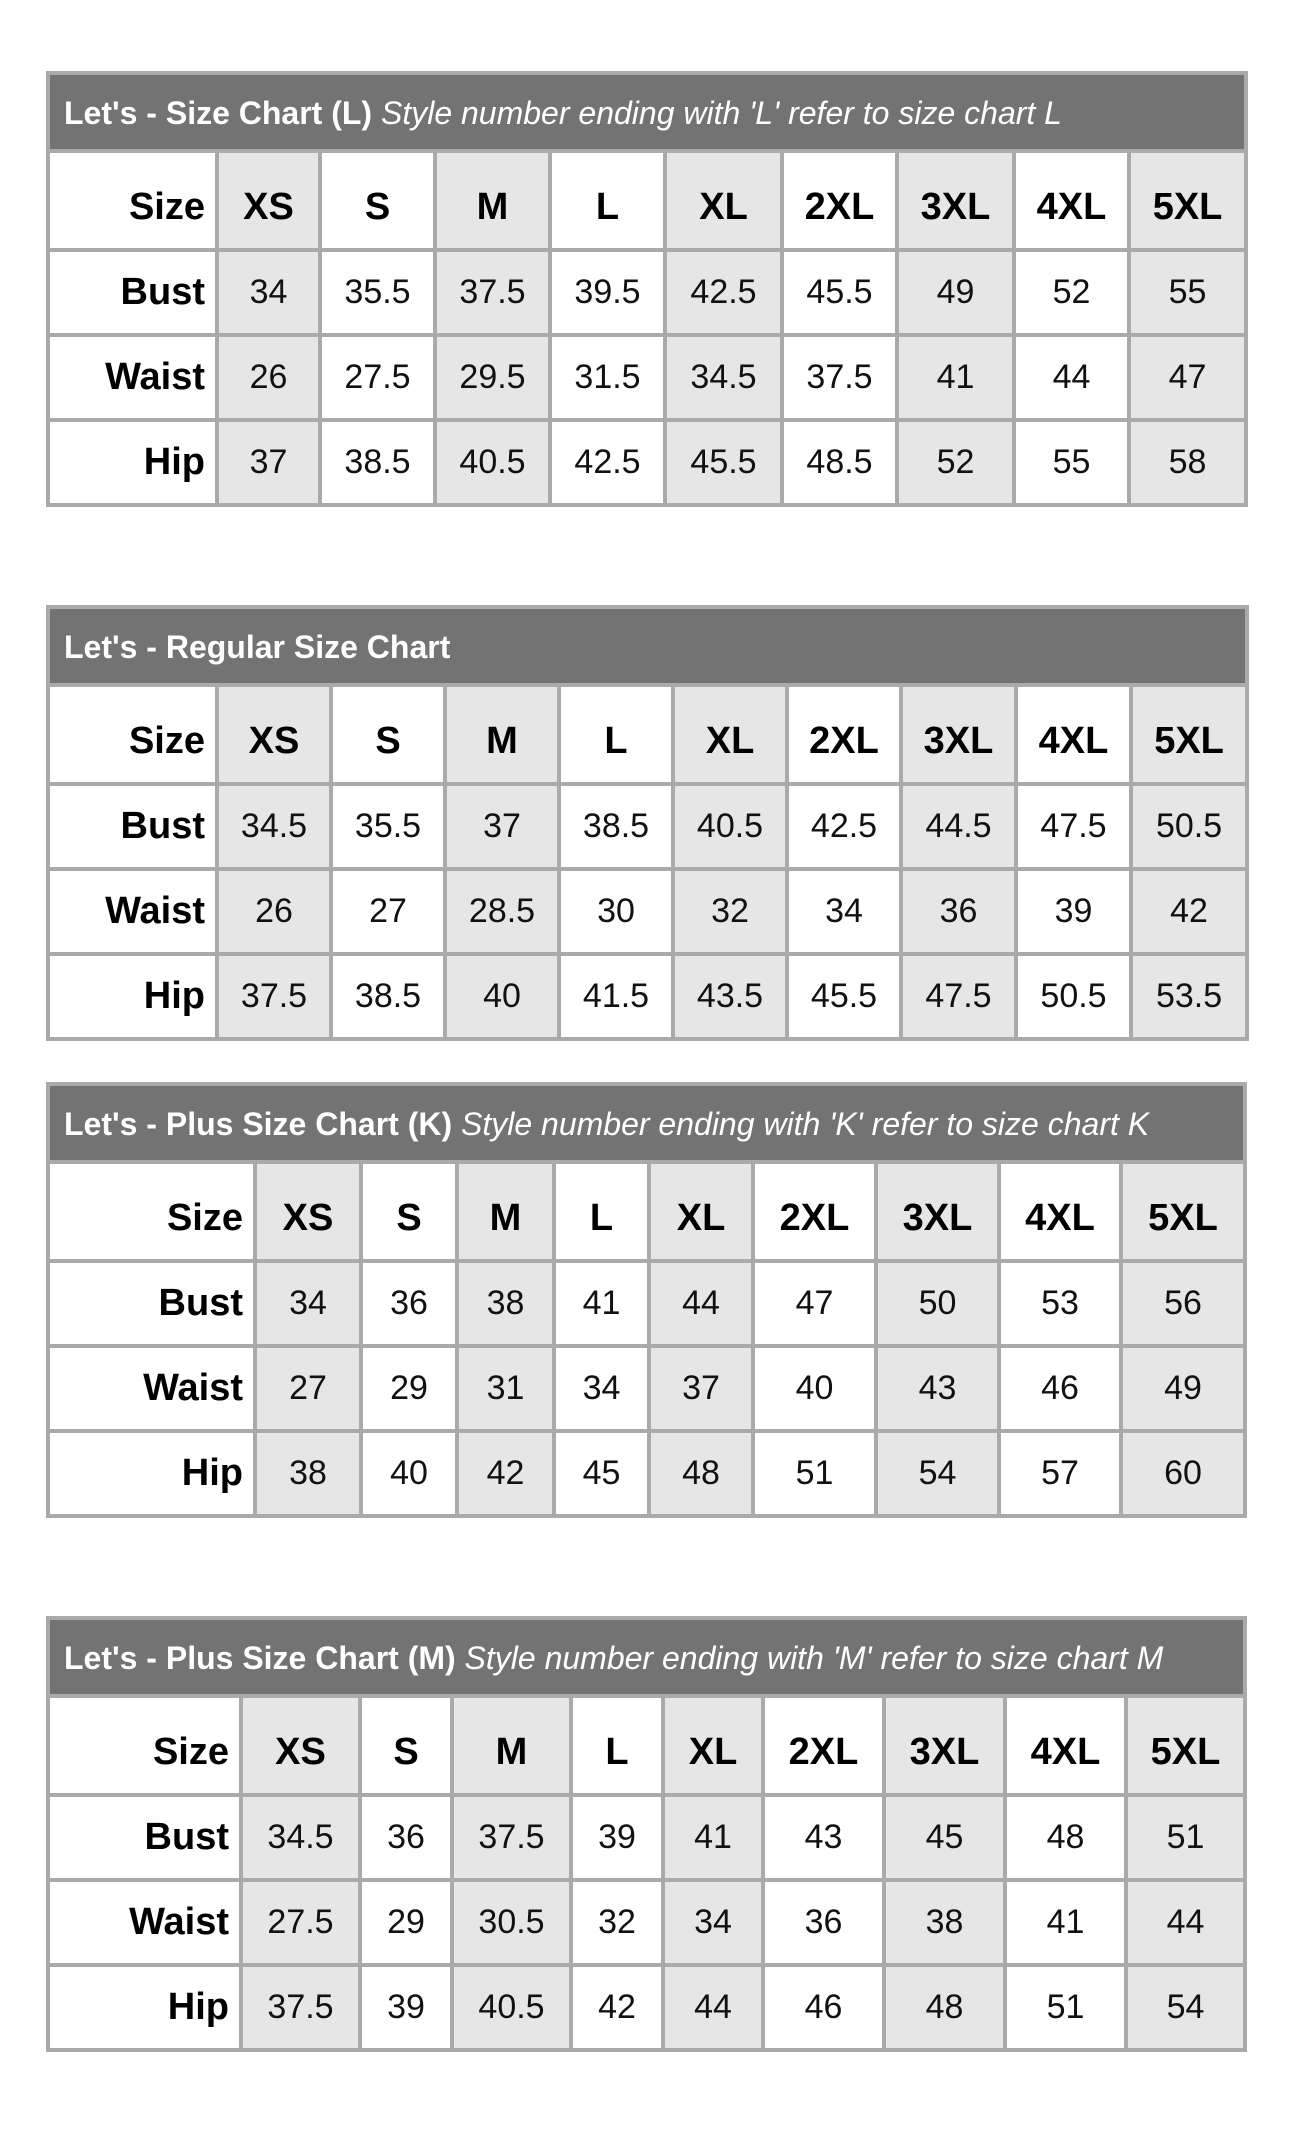  What do you see at coordinates (647, 377) in the screenshot?
I see `table-row-waist: Waist 26 27.5 29.5 31.5 34.5 37.5 41 44 47` at bounding box center [647, 377].